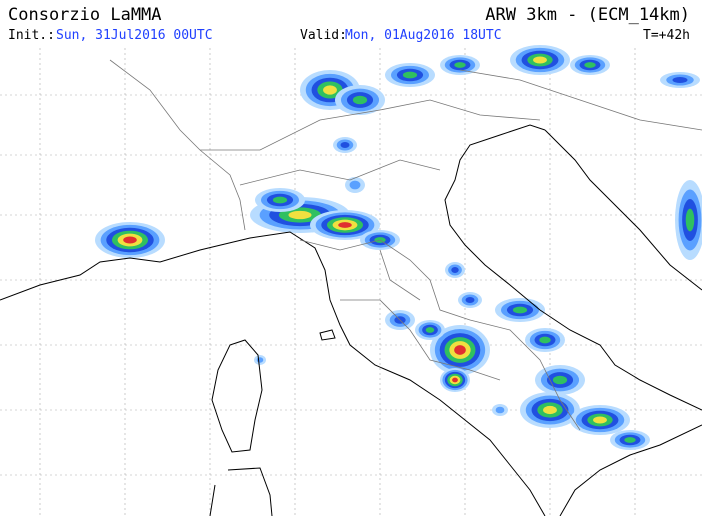 This screenshot has height=516, width=702. Describe the element at coordinates (666, 35) in the screenshot. I see `lead-time: T=+42h` at that location.